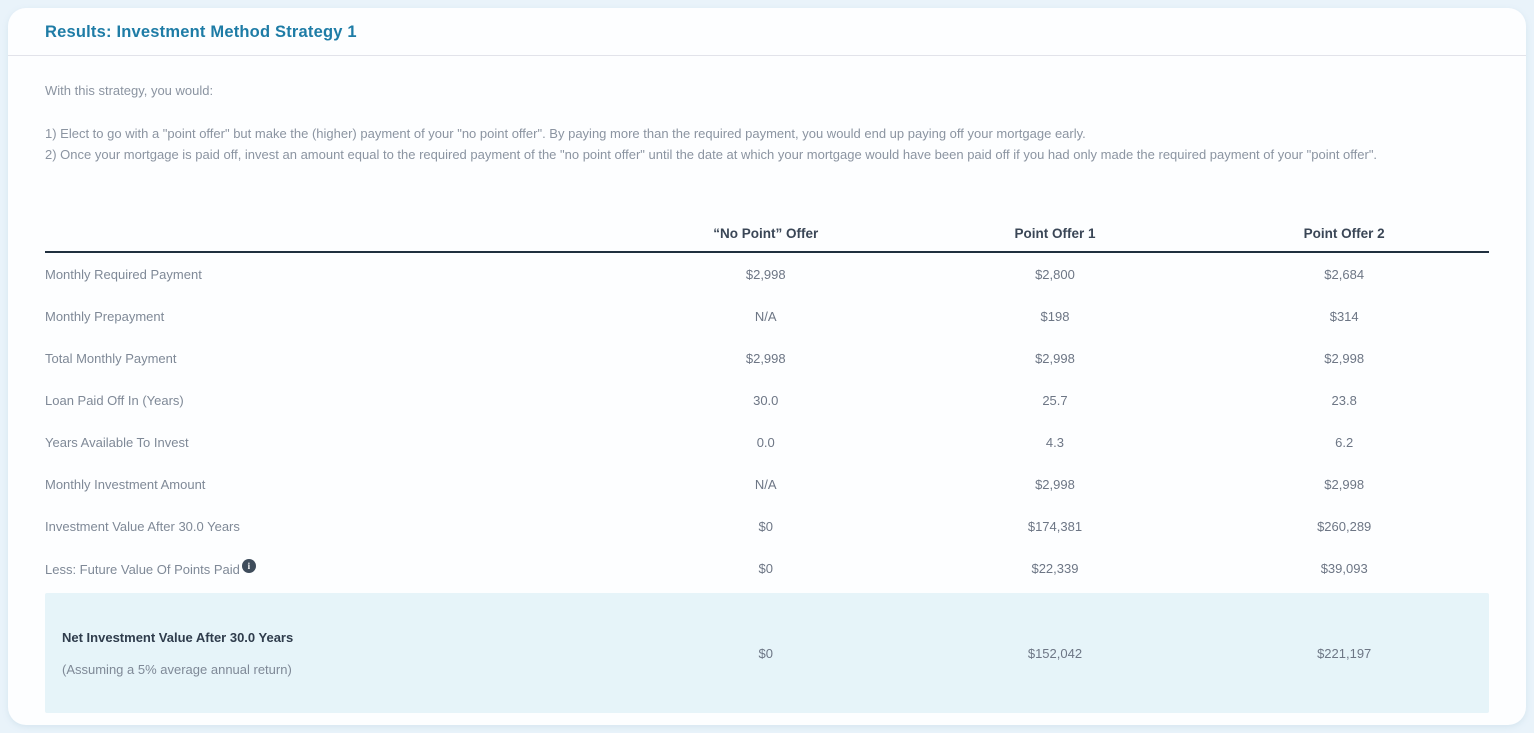 The width and height of the screenshot is (1534, 733). I want to click on row-label-text: Monthly Investment Amount, so click(125, 484).